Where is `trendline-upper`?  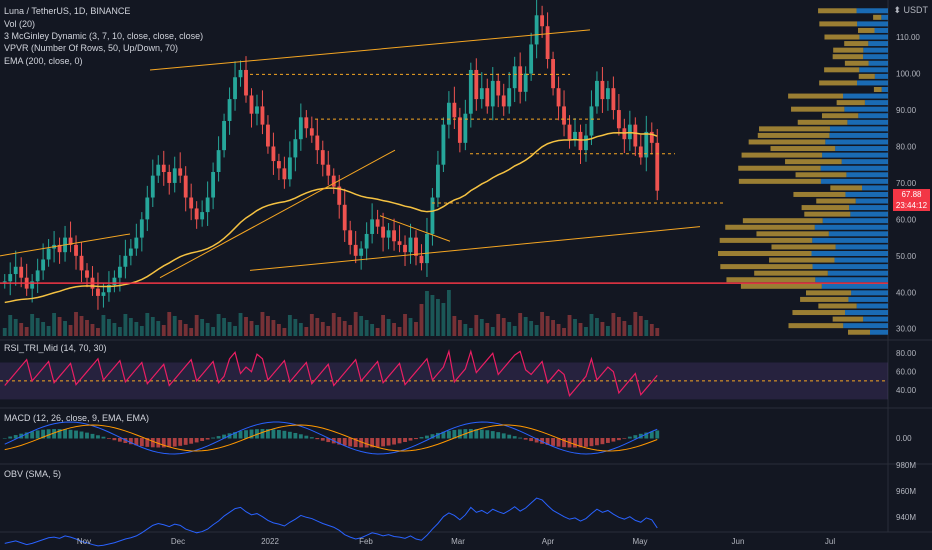 trendline-upper is located at coordinates (370, 50).